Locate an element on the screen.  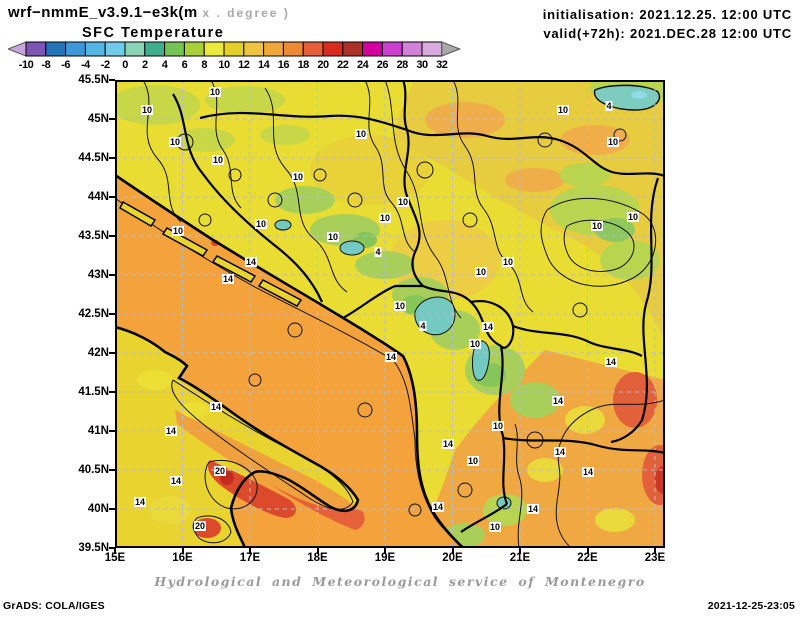
lat-axis-label: 40.5N is located at coordinates (93, 470).